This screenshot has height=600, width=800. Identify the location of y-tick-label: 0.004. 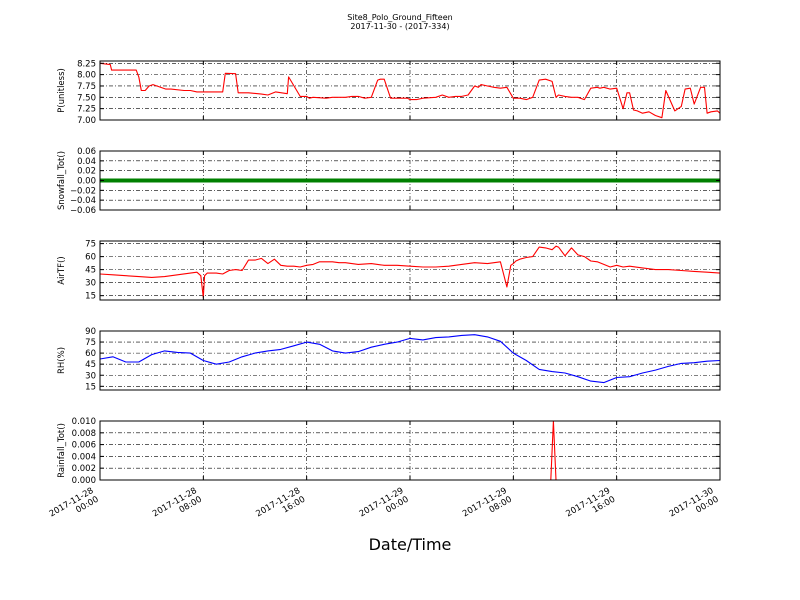
(84, 457).